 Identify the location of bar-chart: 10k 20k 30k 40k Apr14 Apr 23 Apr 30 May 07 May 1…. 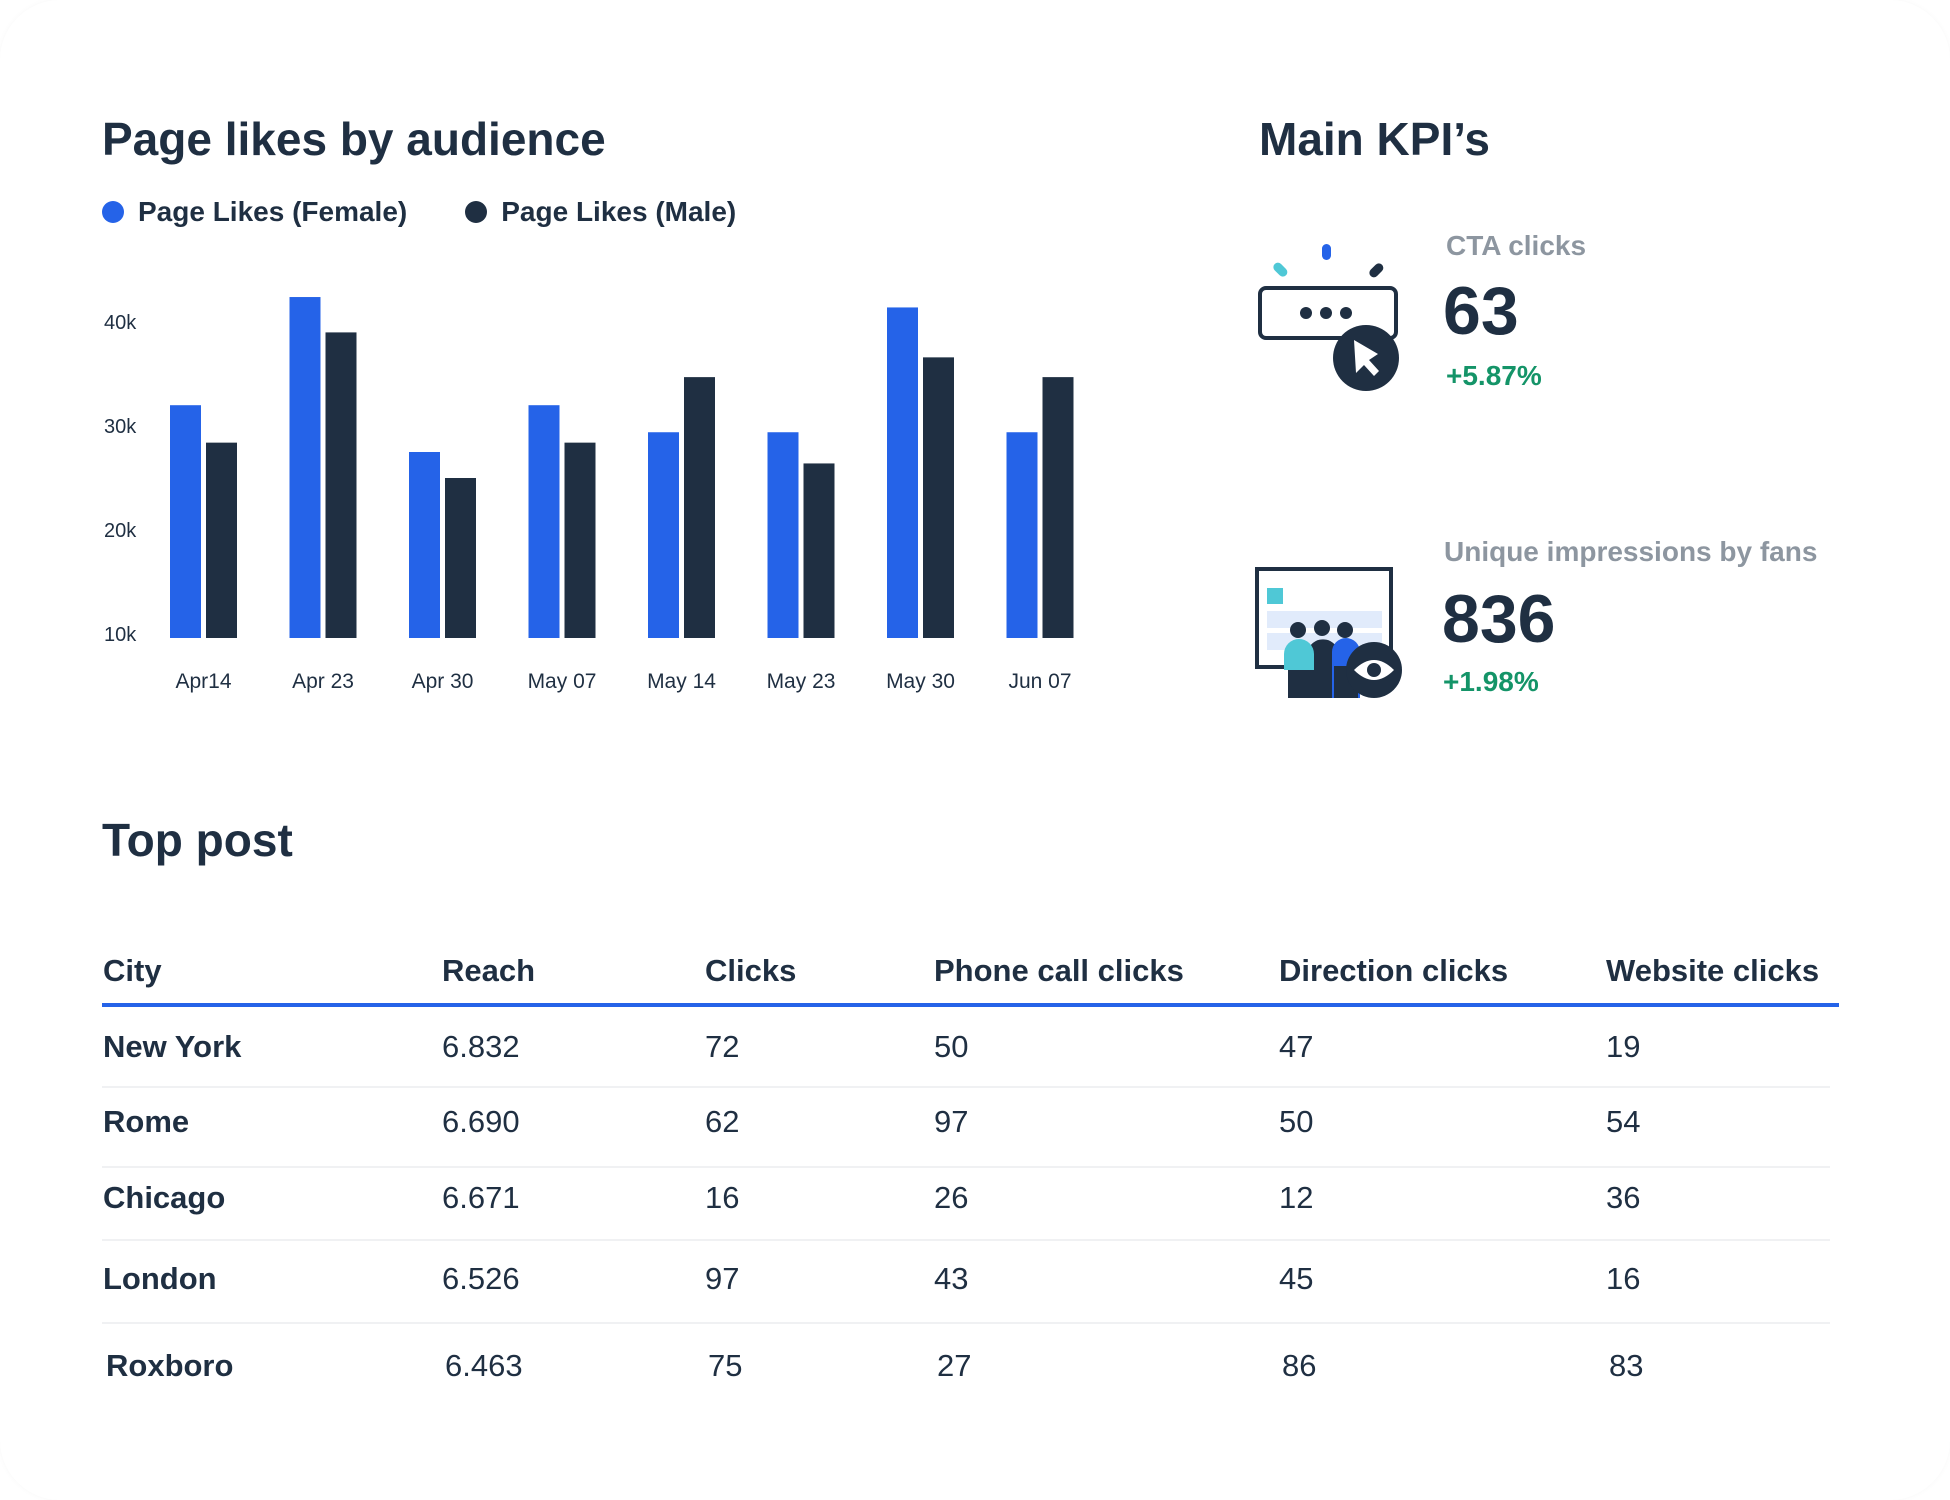
(589, 495).